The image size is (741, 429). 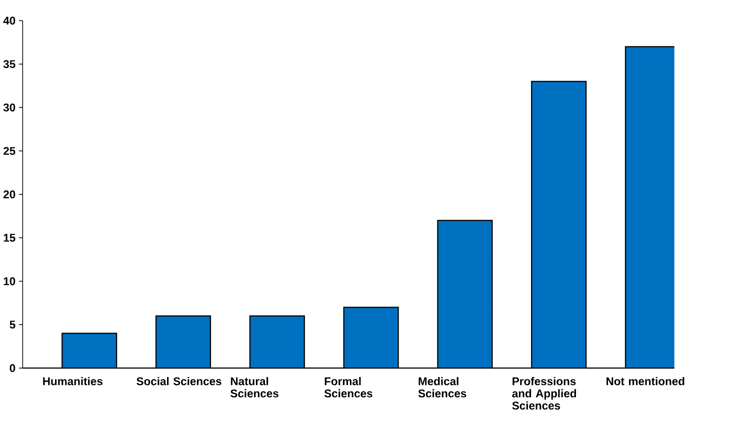 I want to click on x-tick-label: Humanities, so click(x=72, y=381).